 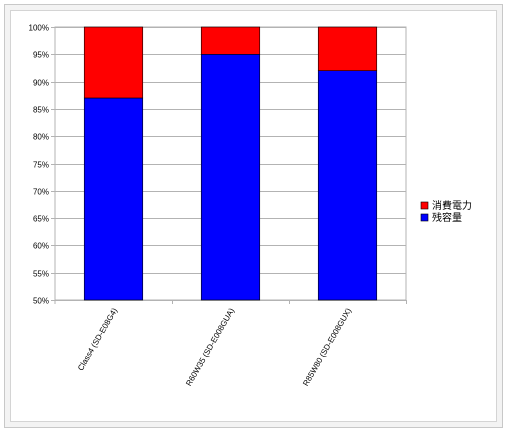 I want to click on y-tick-label: 75%, so click(x=41, y=165).